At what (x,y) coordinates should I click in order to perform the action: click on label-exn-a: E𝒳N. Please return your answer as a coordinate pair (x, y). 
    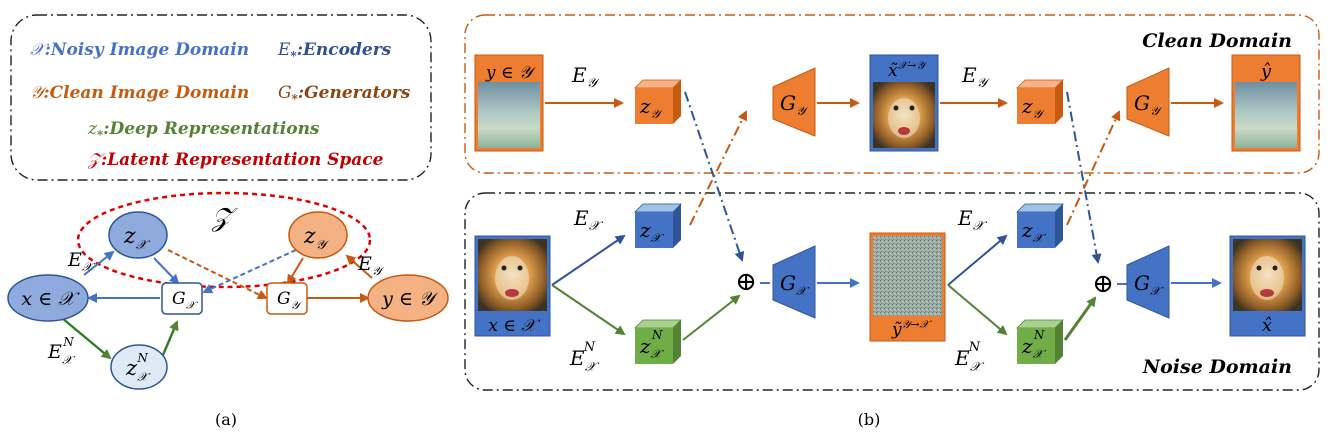
    Looking at the image, I should click on (61, 351).